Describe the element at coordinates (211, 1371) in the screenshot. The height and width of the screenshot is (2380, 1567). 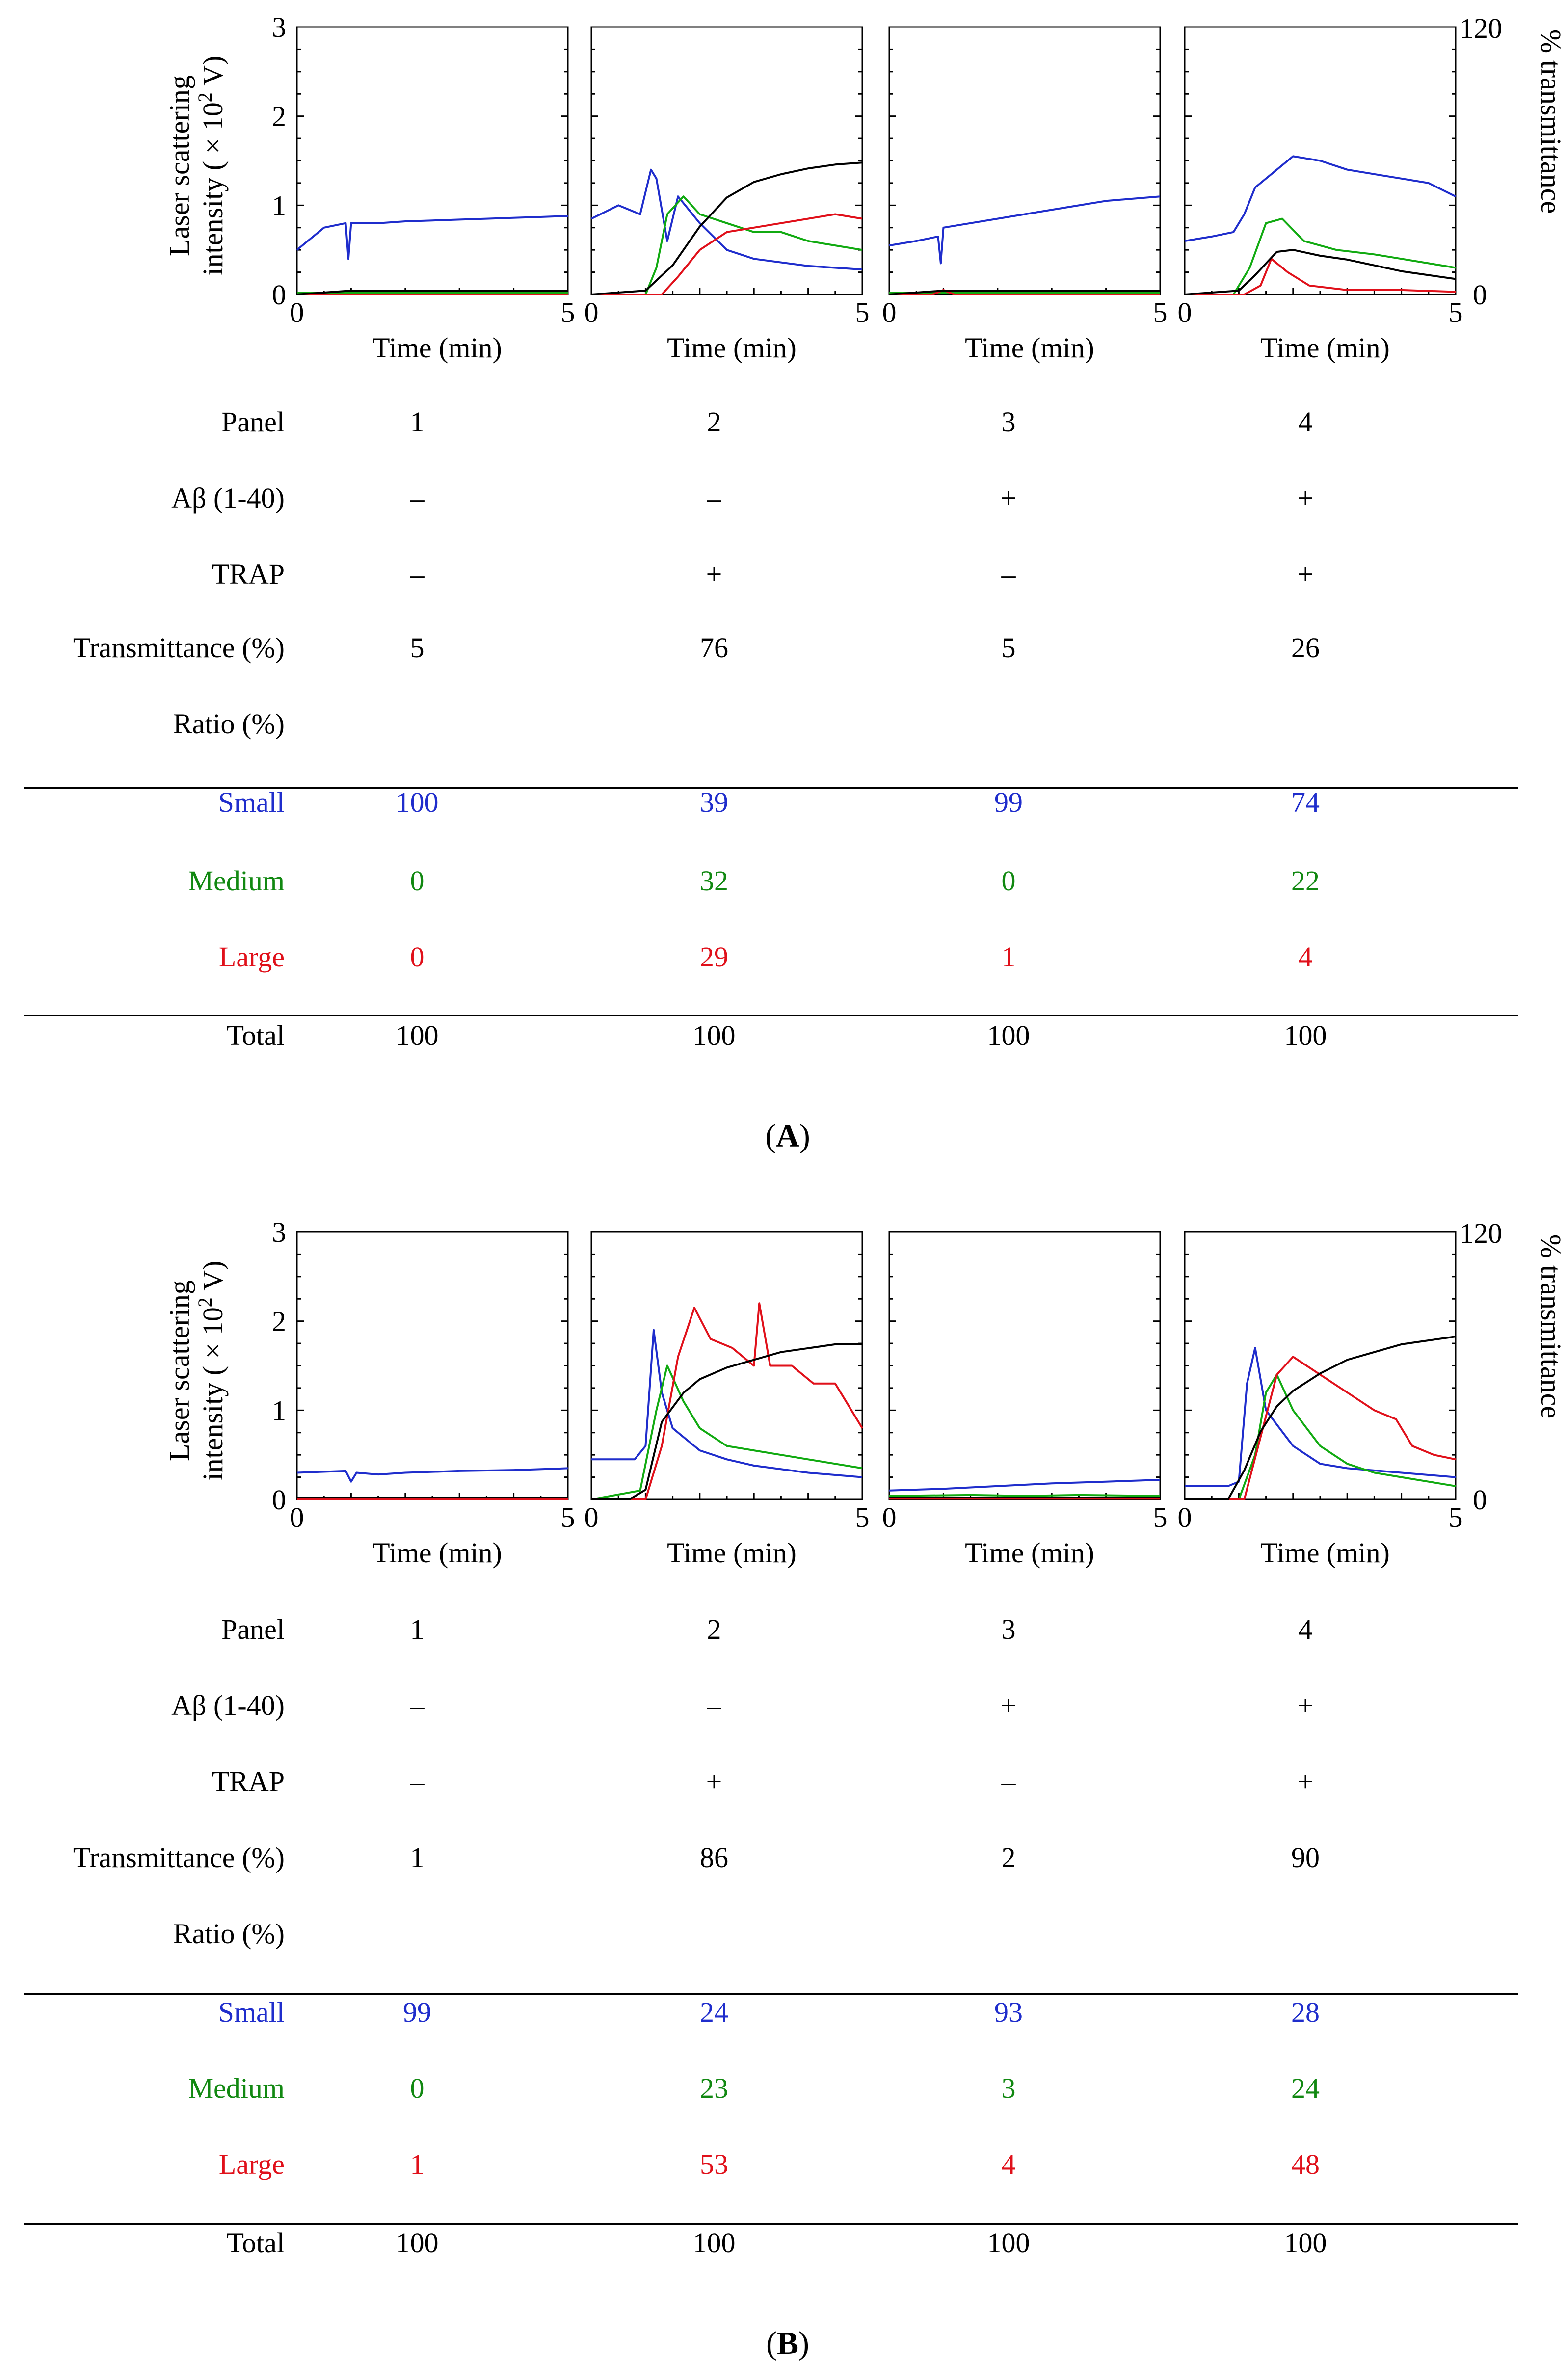
I see `left-ylabel-line2: intensity ( × 102 V)` at that location.